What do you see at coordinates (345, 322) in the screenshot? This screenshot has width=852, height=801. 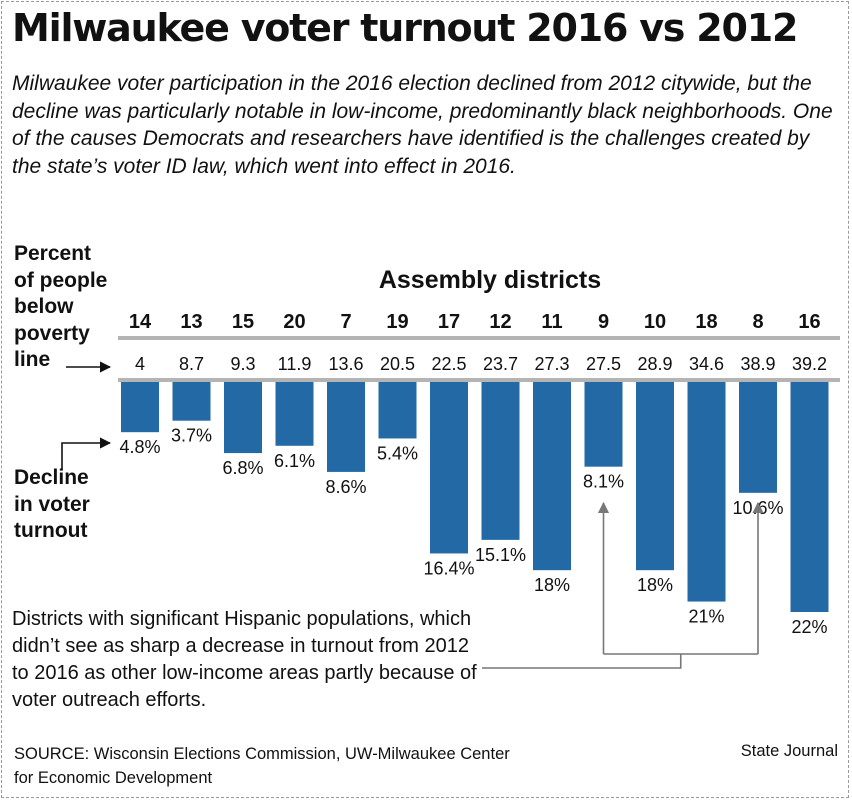 I see `district-tick-label: 7` at bounding box center [345, 322].